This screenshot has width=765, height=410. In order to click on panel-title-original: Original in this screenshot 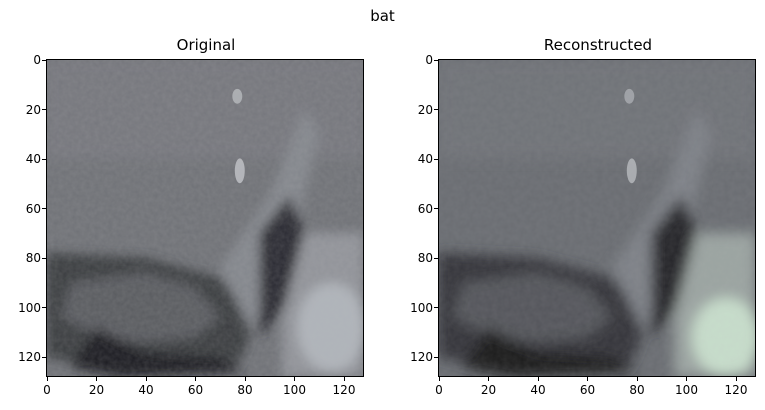, I will do `click(206, 45)`.